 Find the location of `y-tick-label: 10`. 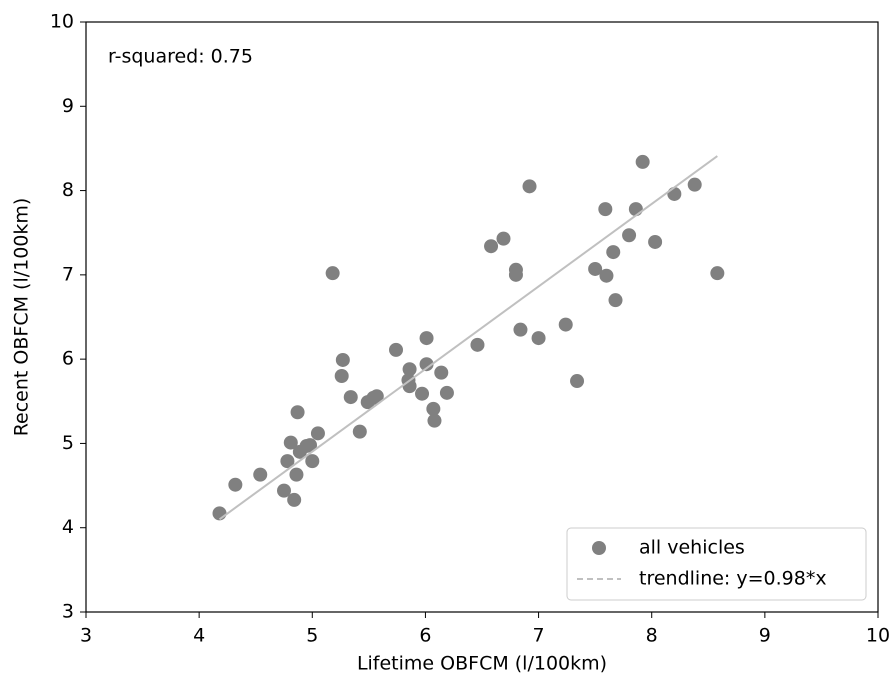

y-tick-label: 10 is located at coordinates (62, 22).